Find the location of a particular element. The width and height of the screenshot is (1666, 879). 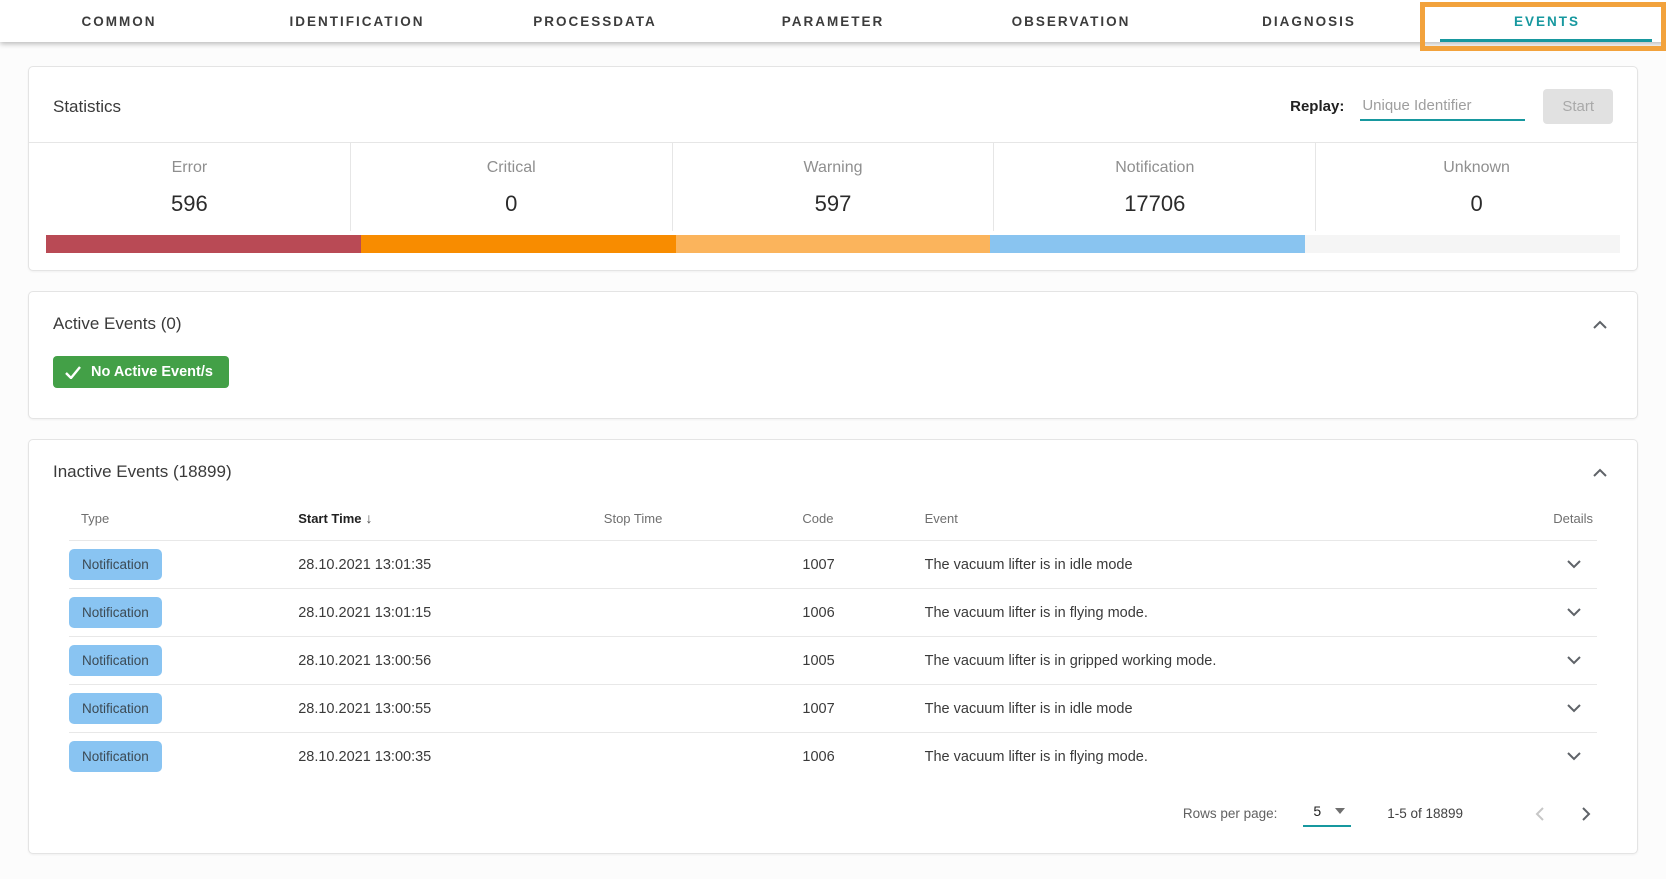

tab-common: COMMON is located at coordinates (119, 21).